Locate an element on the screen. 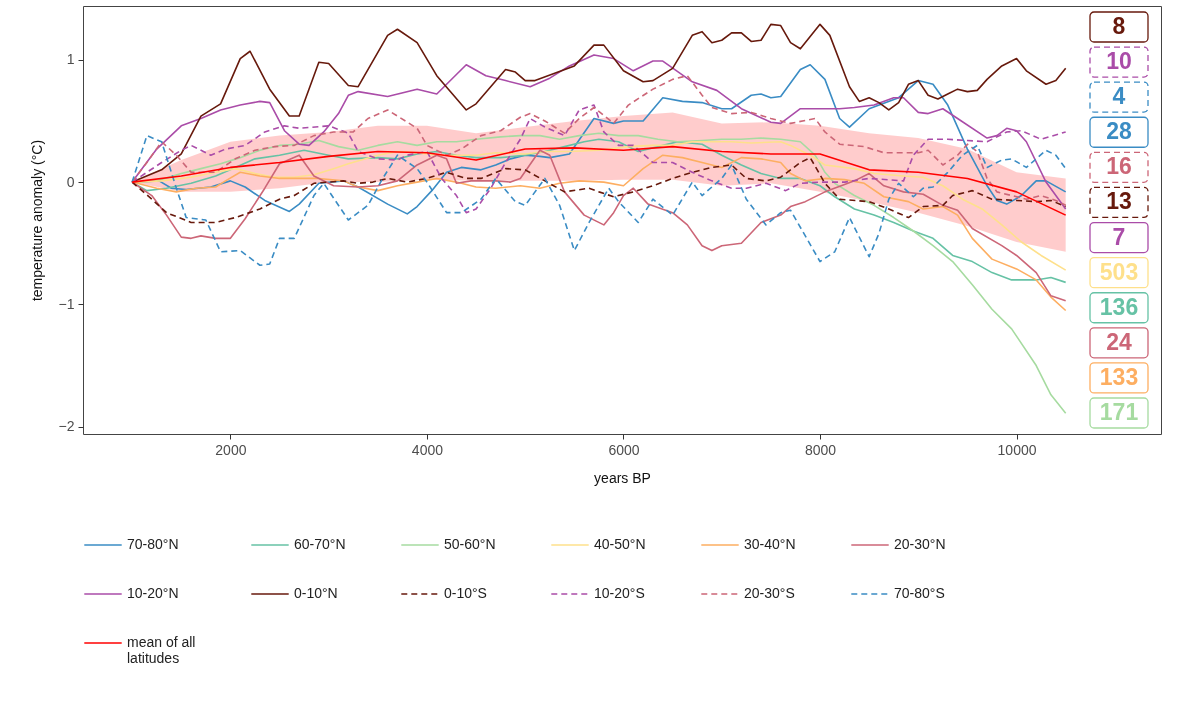 Image resolution: width=1189 pixels, height=713 pixels. annotation: 136 is located at coordinates (1119, 306).